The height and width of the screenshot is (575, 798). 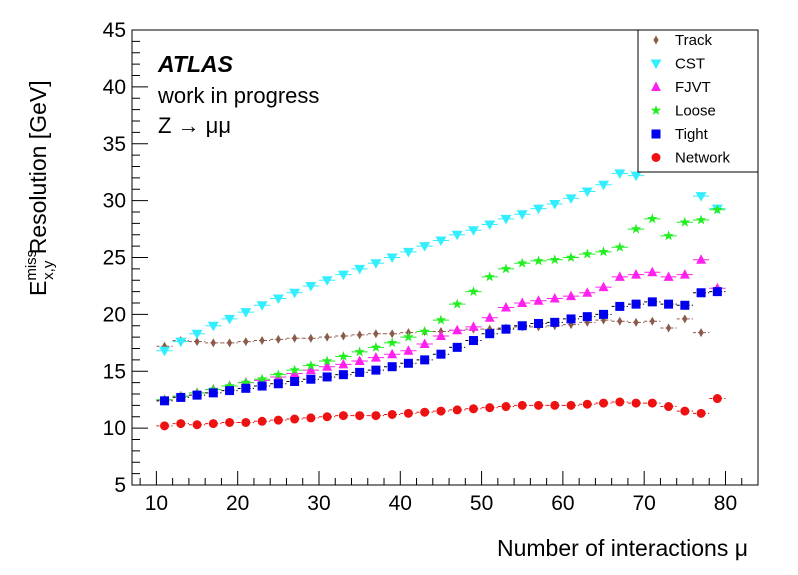 What do you see at coordinates (194, 125) in the screenshot?
I see `process-label: Z → μμ` at bounding box center [194, 125].